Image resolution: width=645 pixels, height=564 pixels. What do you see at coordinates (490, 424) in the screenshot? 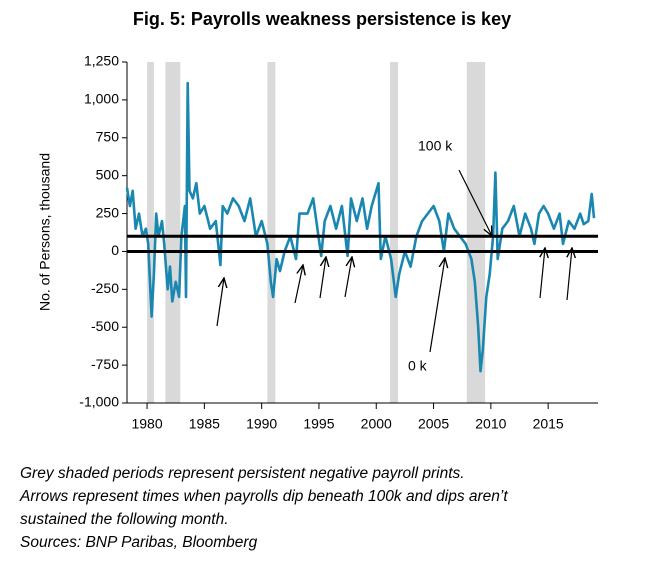
I see `x-tick-label: 2010` at bounding box center [490, 424].